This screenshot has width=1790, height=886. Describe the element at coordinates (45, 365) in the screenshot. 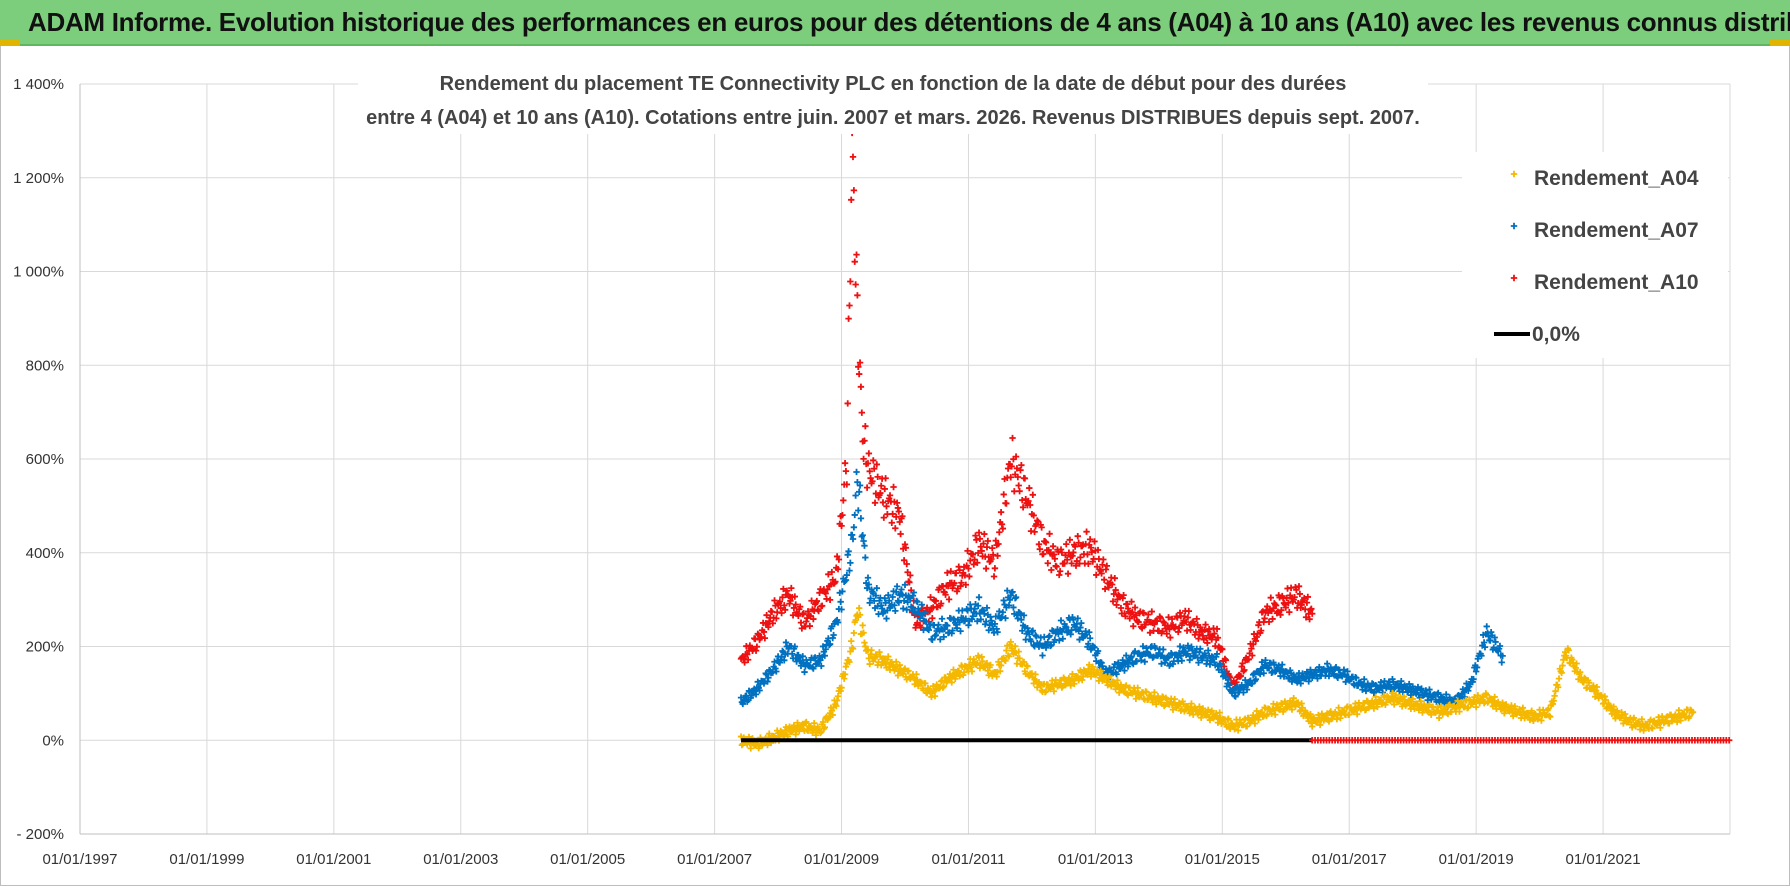

I see `y-tick-label: 800%` at that location.